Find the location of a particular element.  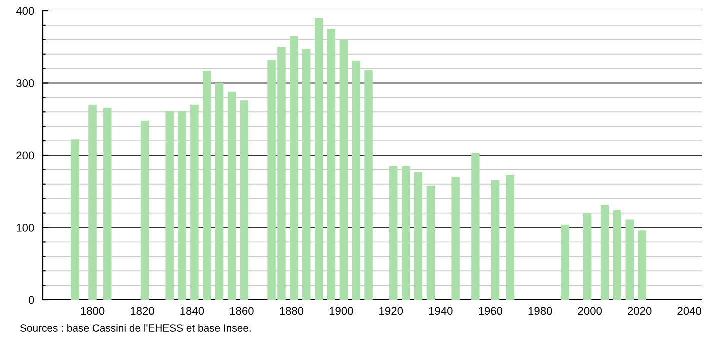

y-tick-label: 400 is located at coordinates (25, 11).